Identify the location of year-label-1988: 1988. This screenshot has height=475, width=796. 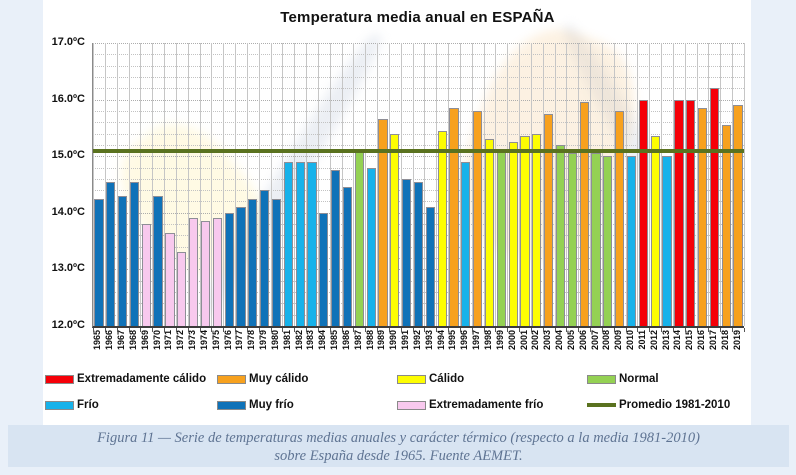
(369, 340).